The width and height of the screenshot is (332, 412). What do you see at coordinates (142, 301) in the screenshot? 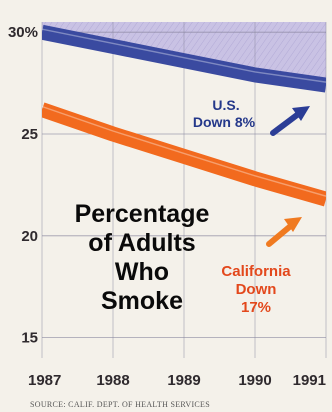
I see `chart-title-line-4: Smoke` at bounding box center [142, 301].